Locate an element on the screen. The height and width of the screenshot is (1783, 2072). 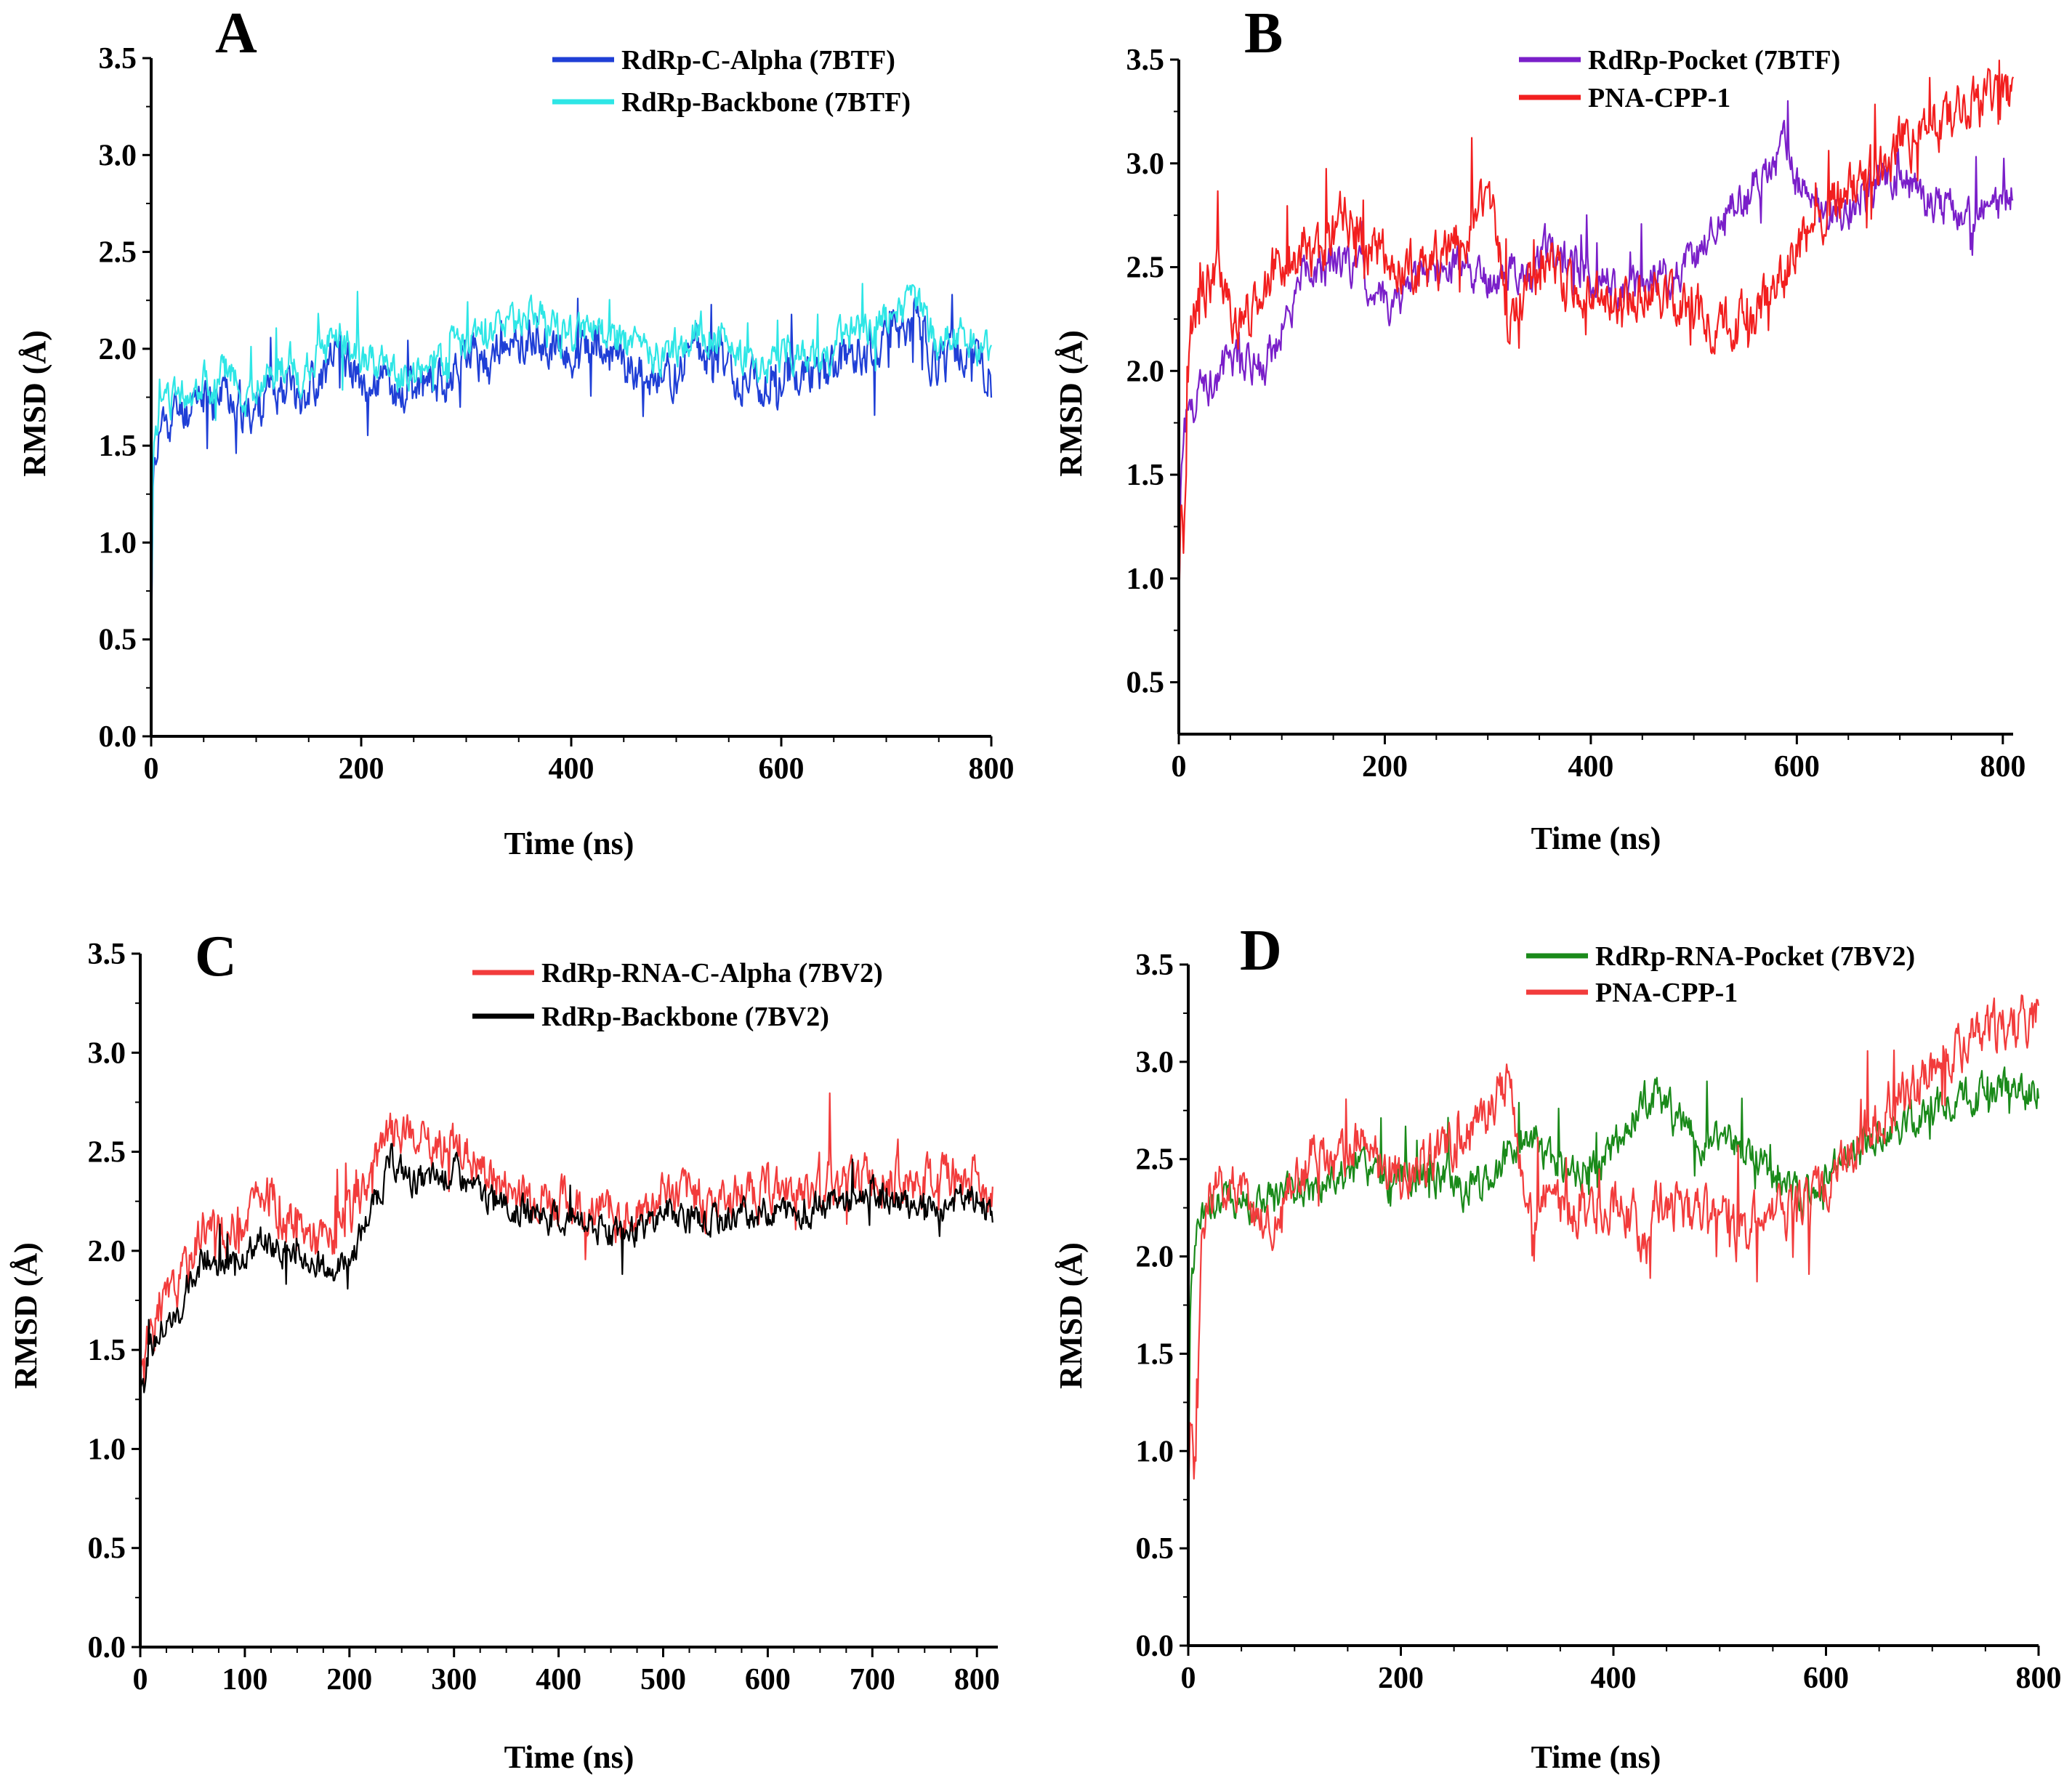
legend-label-2: RdRp-Backbone (7BV2) is located at coordinates (685, 1017).